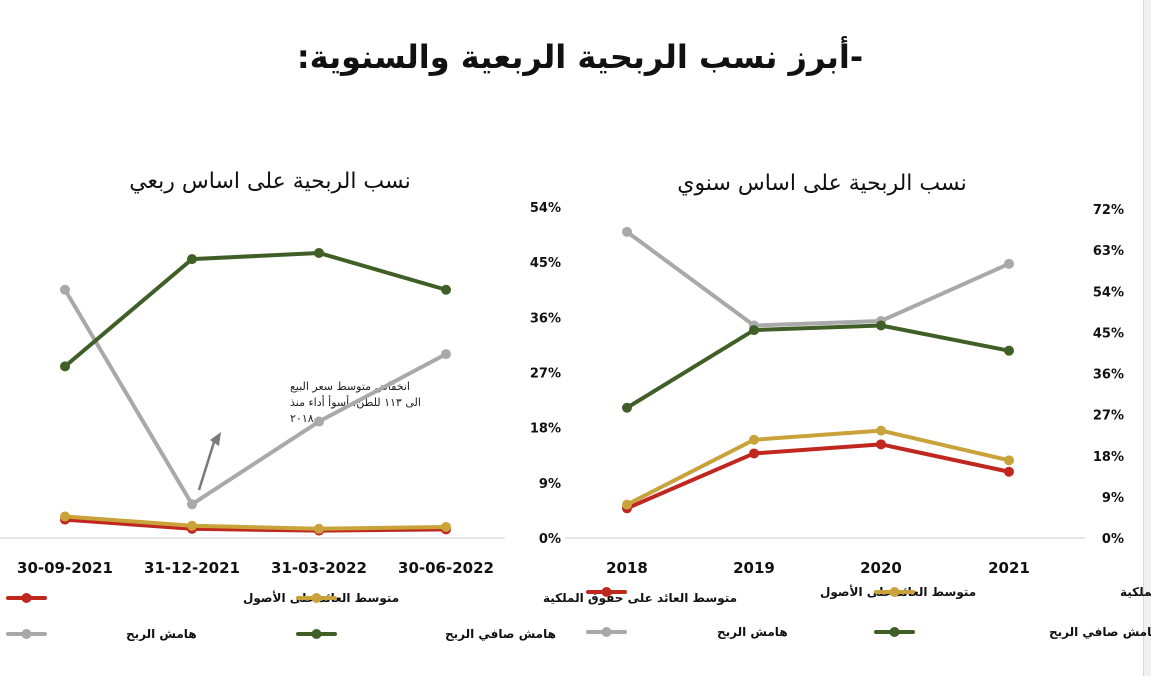  I want to click on annual-y-tick-label: 63%, so click(1108, 251).